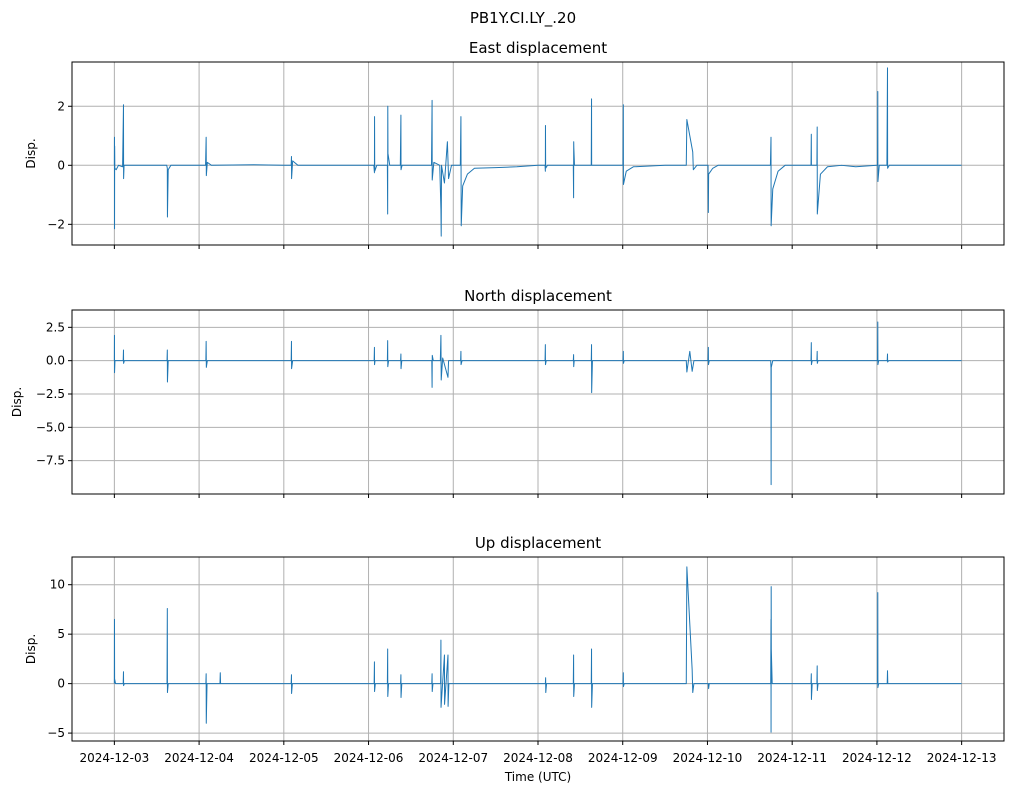  What do you see at coordinates (538, 296) in the screenshot?
I see `subplot-title: North displacement` at bounding box center [538, 296].